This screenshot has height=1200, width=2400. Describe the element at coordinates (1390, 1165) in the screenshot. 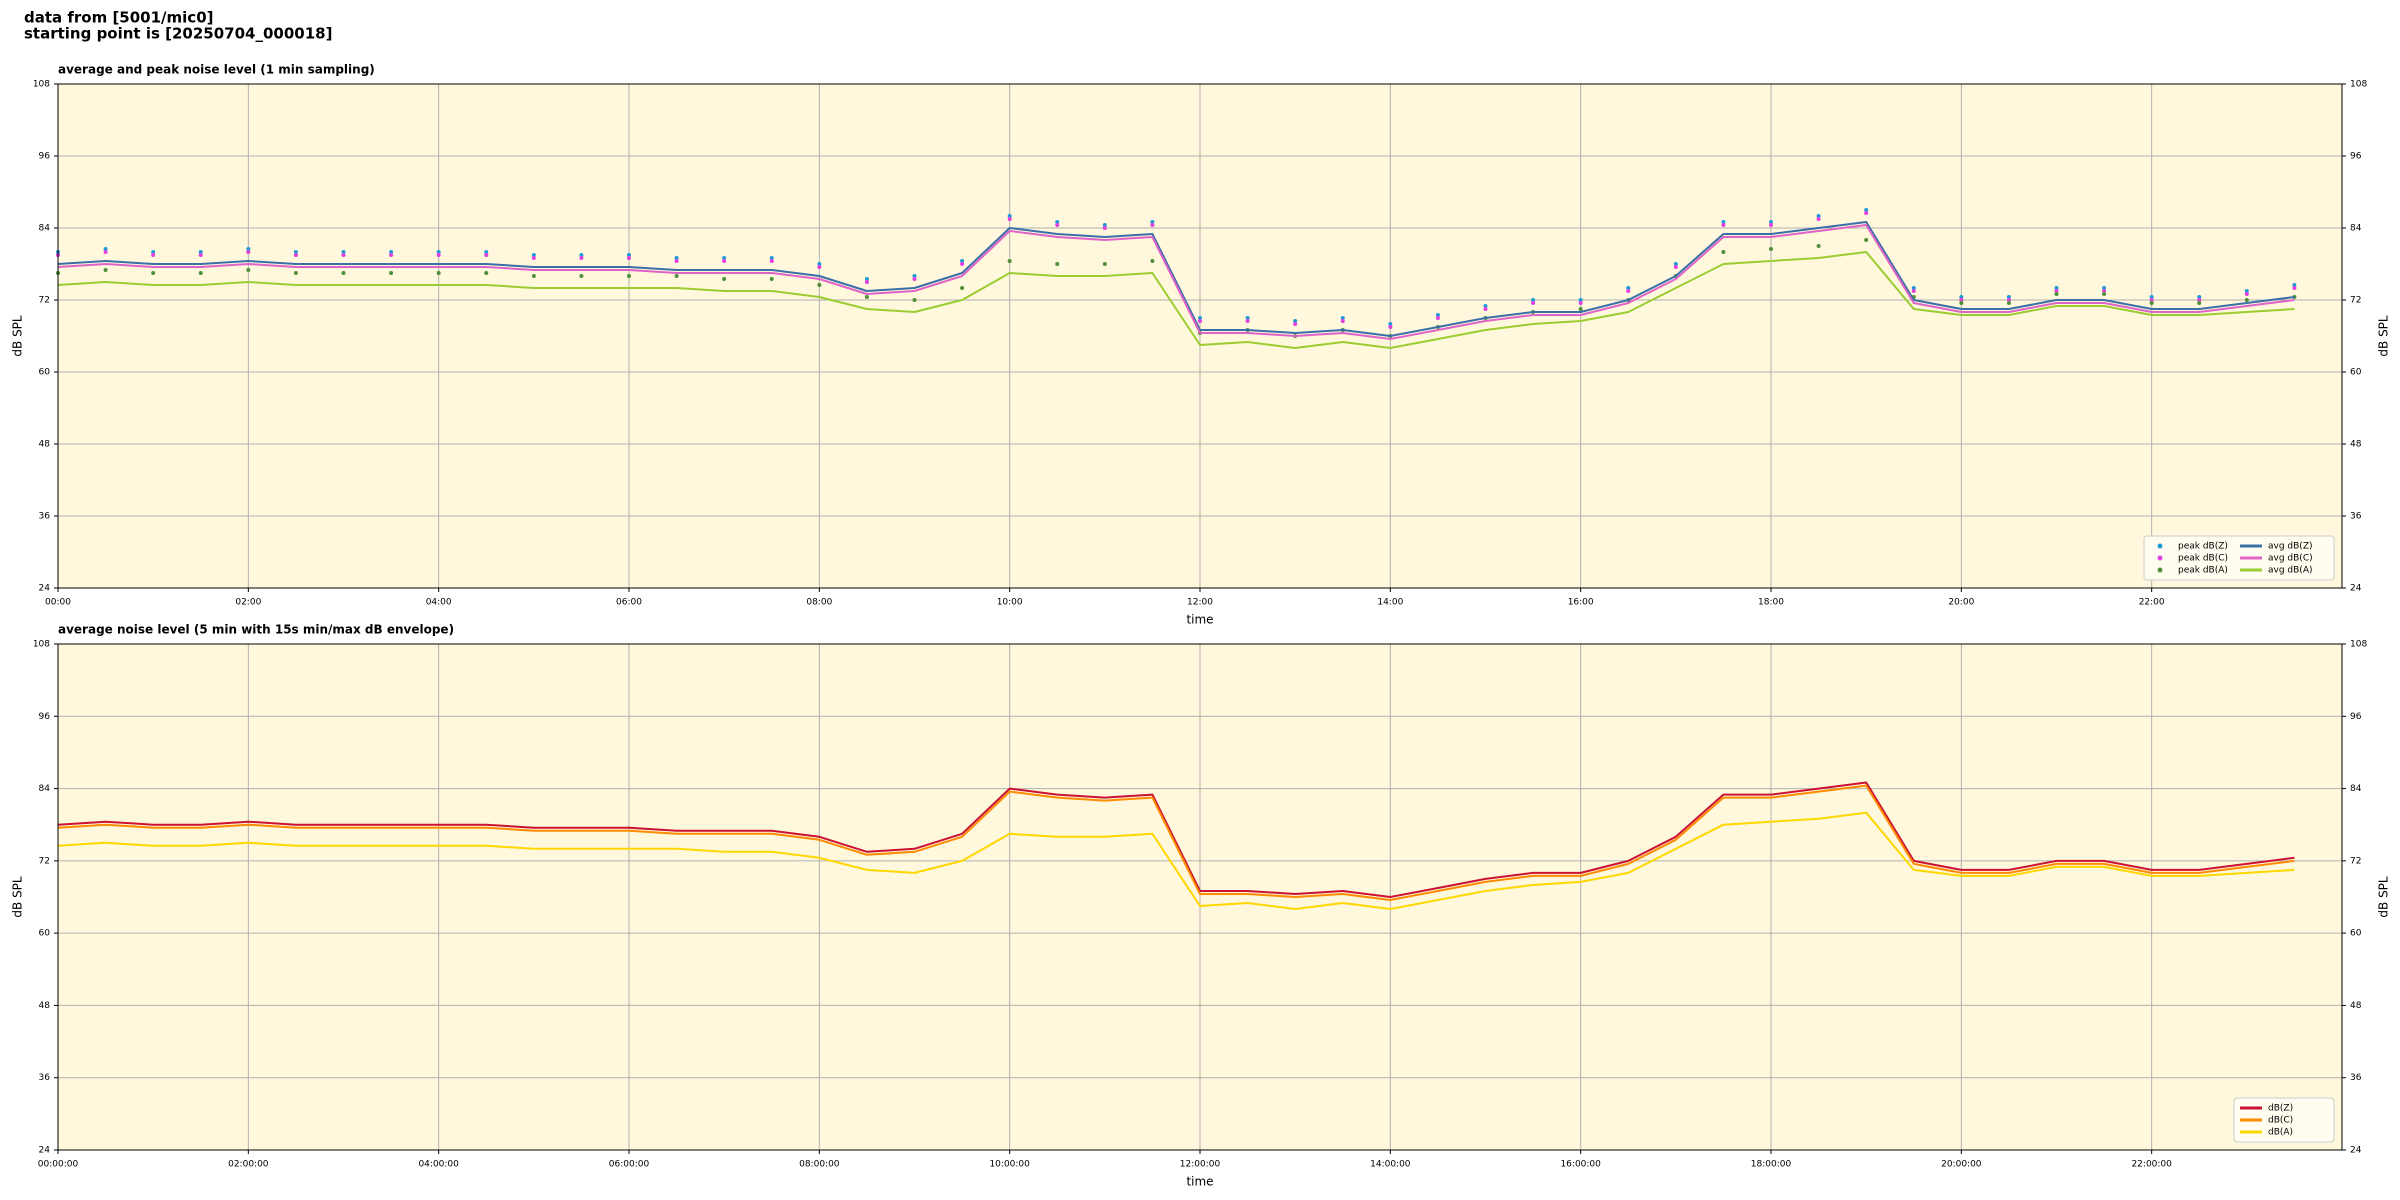

I see `x-tick-label: 14:00:00` at that location.